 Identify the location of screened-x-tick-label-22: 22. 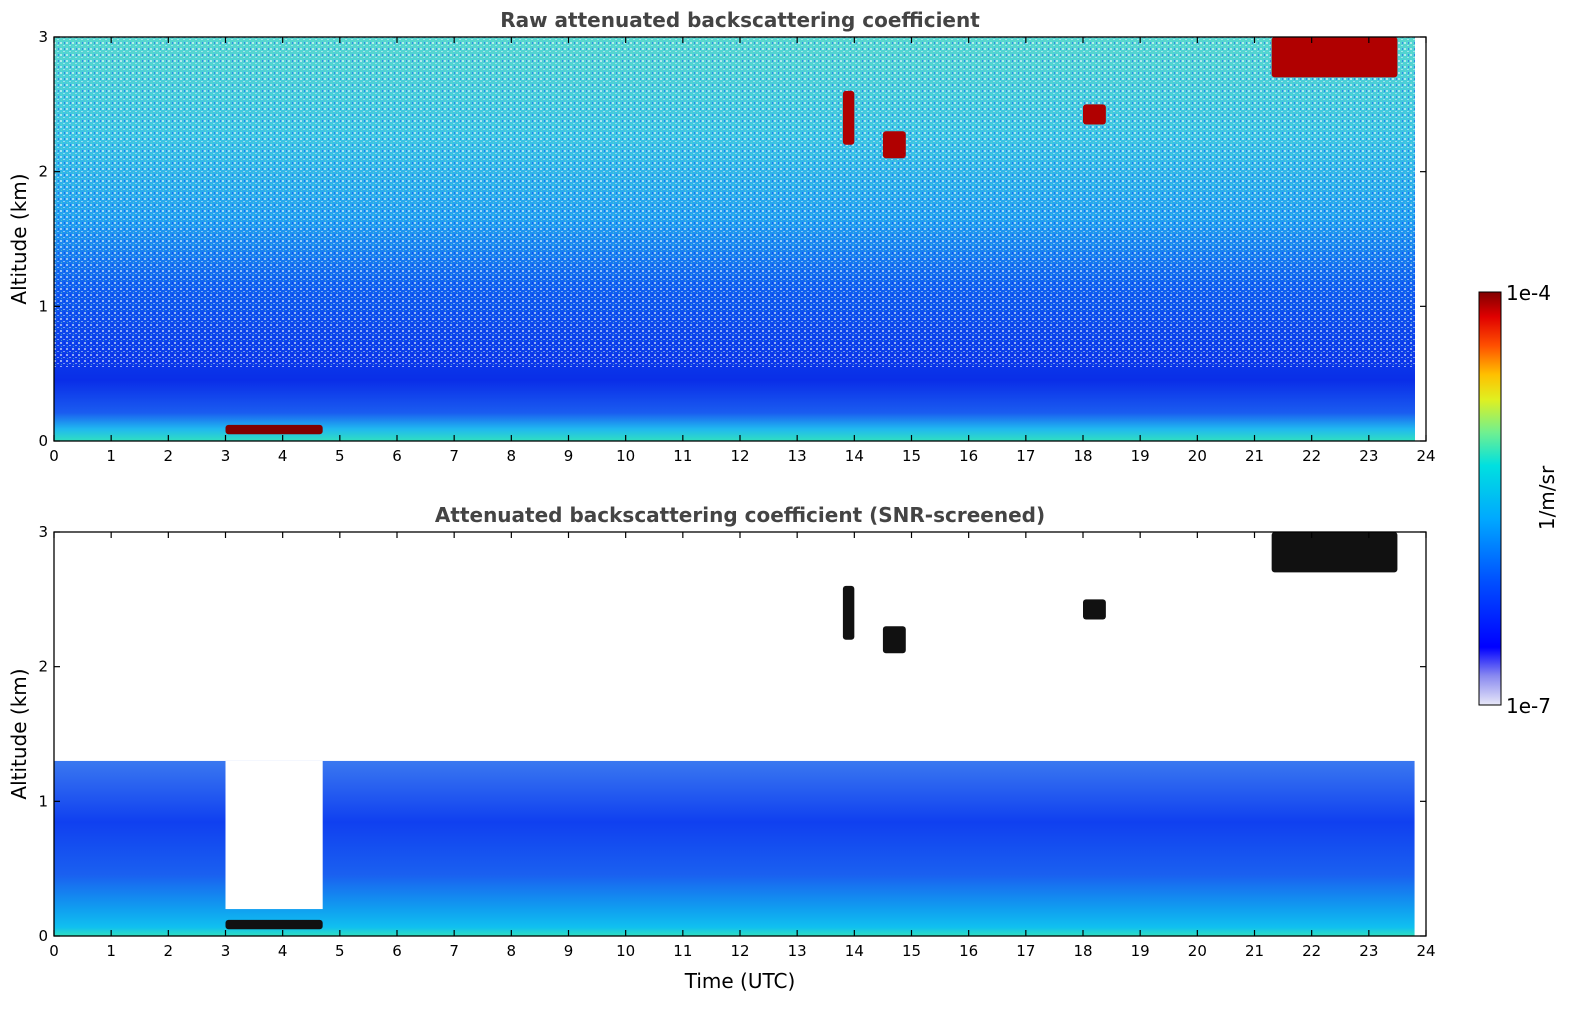
(1311, 951).